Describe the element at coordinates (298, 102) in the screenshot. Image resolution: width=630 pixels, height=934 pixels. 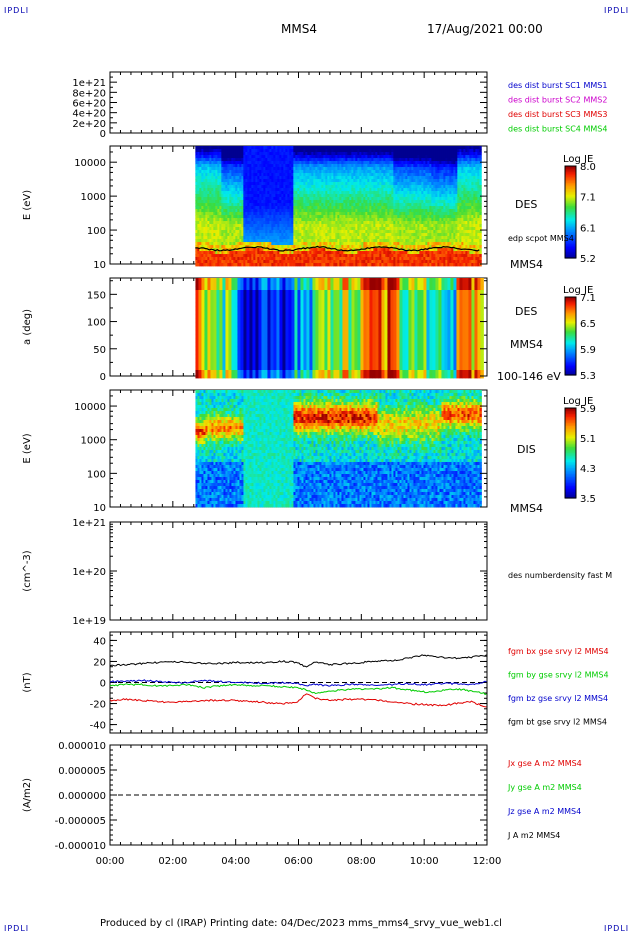
I see `panel-frame` at that location.